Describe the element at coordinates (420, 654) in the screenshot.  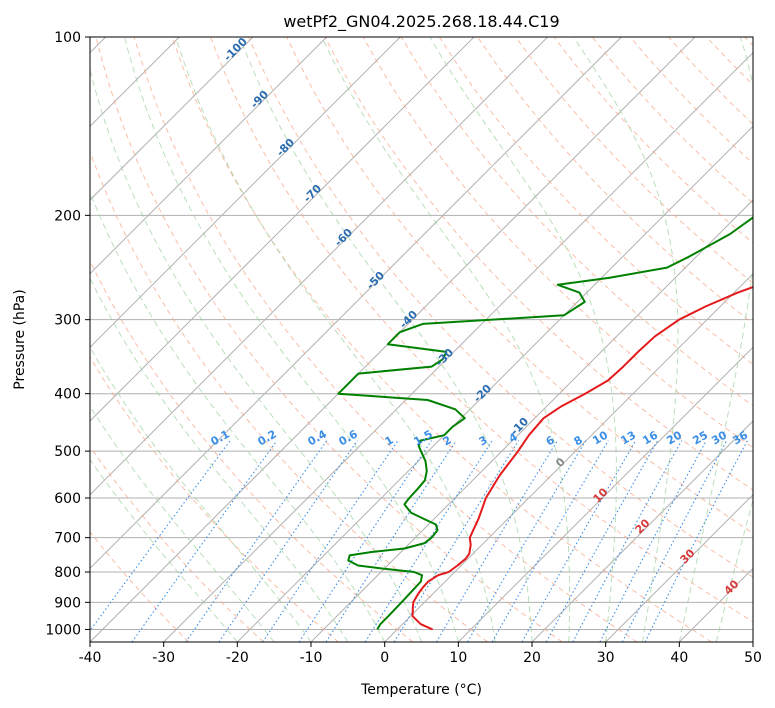
I see `x-axis: -40 -30 -20 -10 0 10 20 30 40 50` at that location.